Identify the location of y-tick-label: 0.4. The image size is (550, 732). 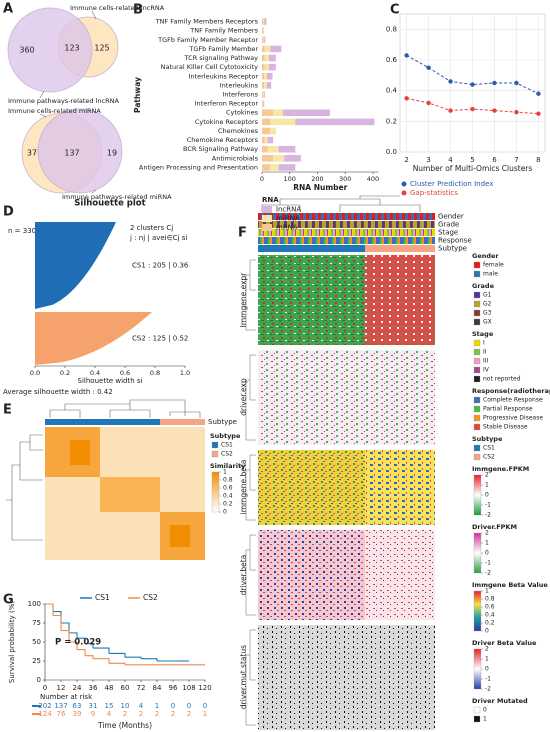
(392, 91).